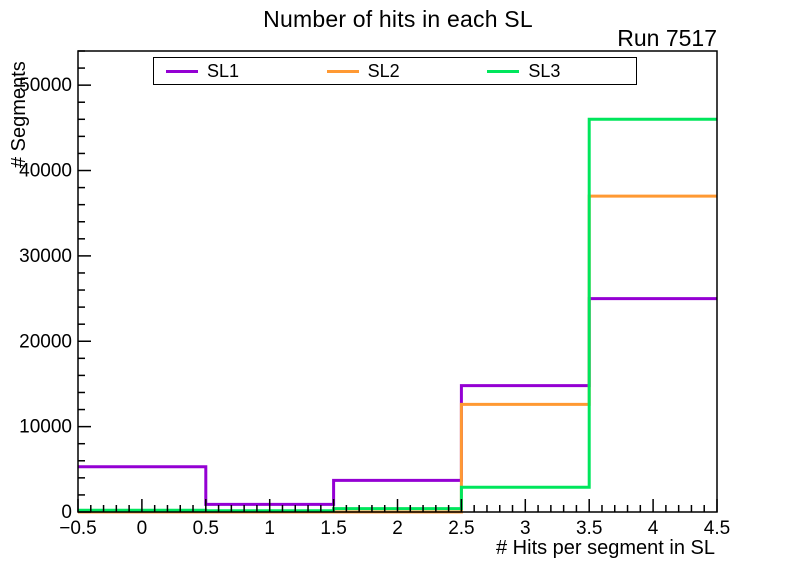  Describe the element at coordinates (653, 528) in the screenshot. I see `x-tick-label: 4` at that location.